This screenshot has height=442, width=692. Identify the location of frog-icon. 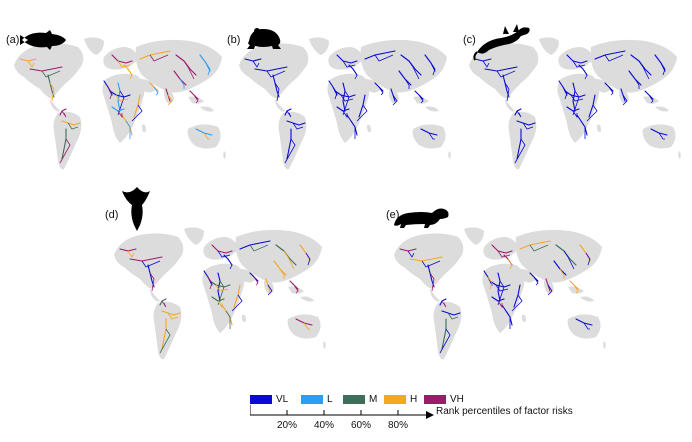
(264, 38).